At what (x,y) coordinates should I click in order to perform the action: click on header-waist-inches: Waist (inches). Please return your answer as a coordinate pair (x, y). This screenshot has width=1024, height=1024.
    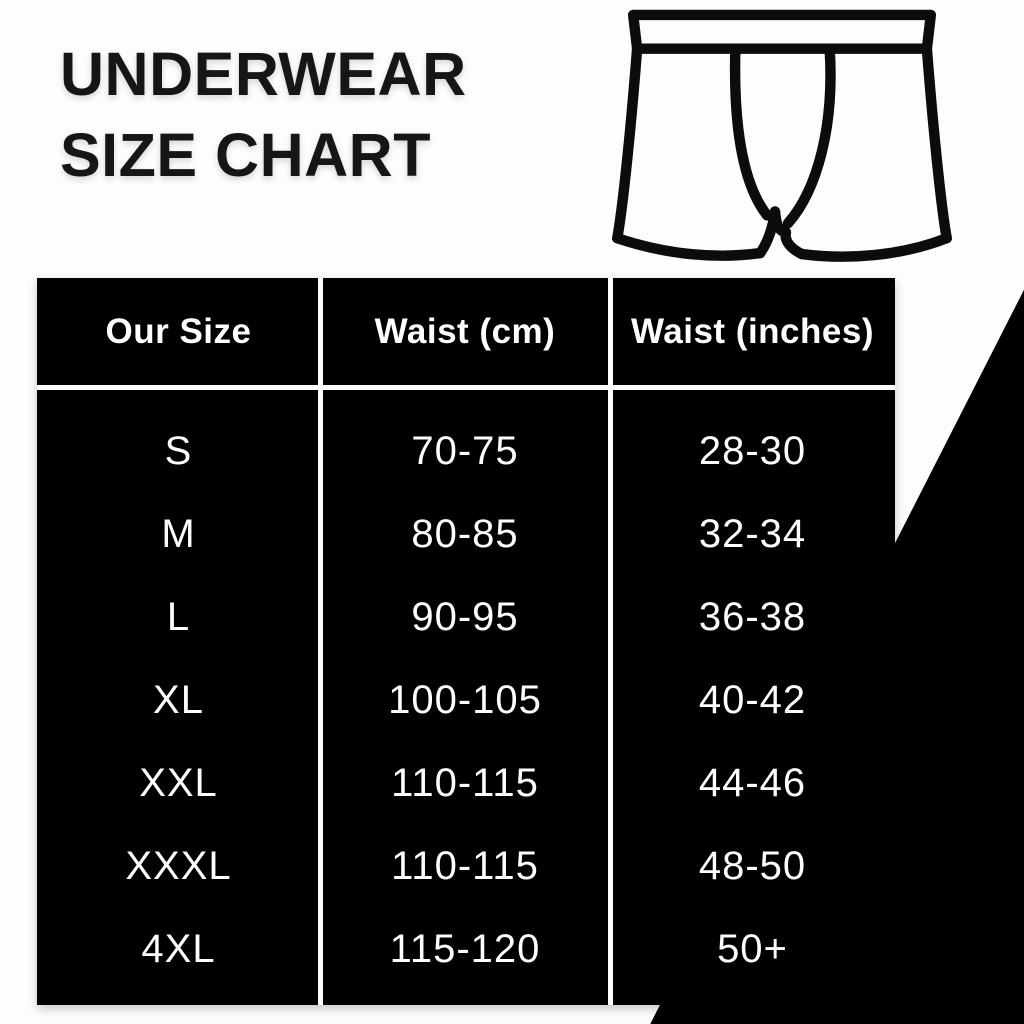
    Looking at the image, I should click on (752, 331).